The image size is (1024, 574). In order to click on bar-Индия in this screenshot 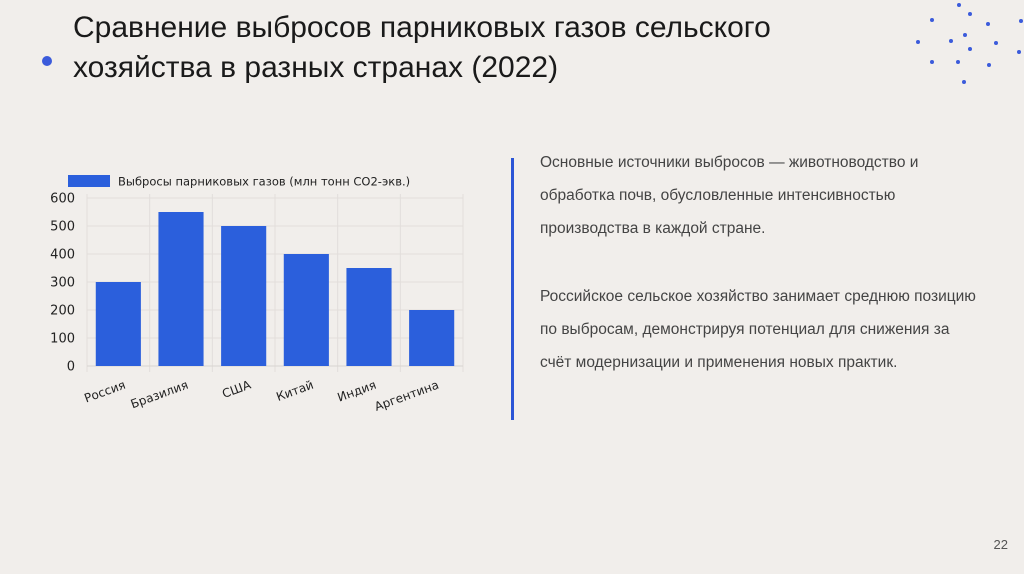, I will do `click(369, 317)`.